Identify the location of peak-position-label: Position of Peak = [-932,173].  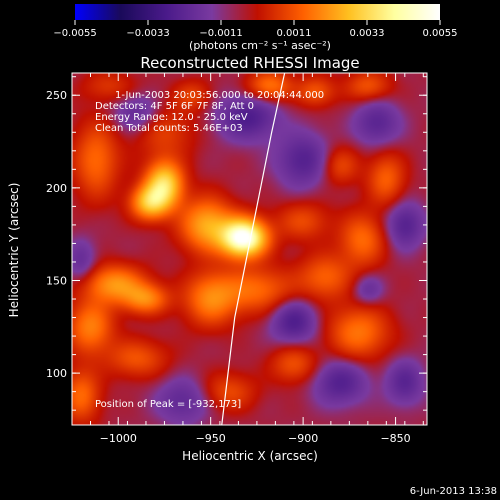
(168, 404).